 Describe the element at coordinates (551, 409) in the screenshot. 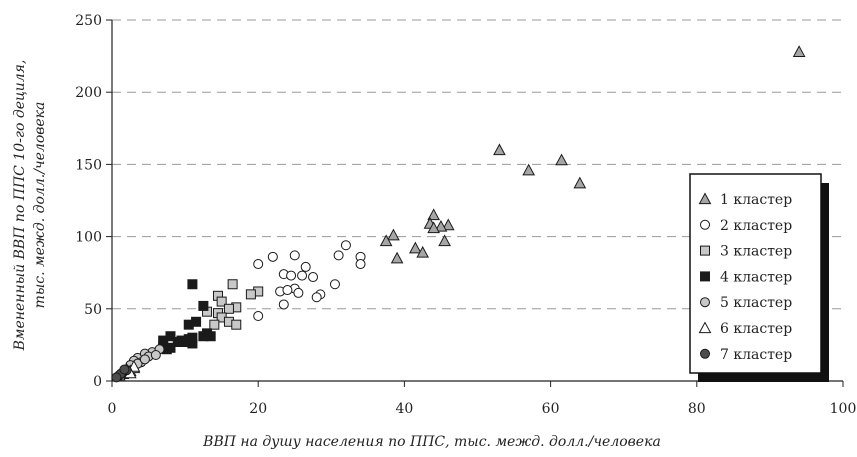

I see `x-tick-label-60: 60` at that location.